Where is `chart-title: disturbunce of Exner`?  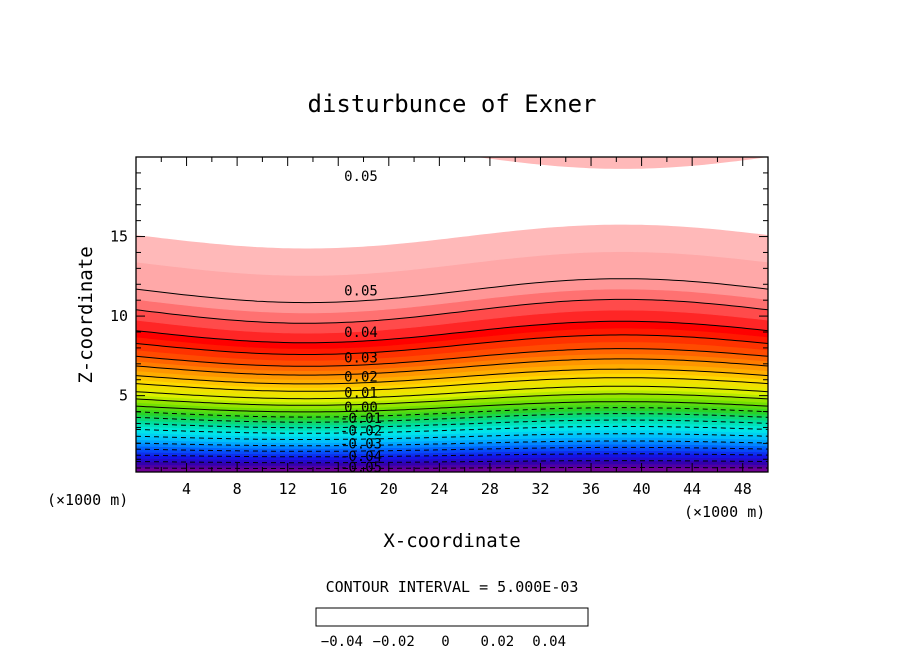 chart-title: disturbunce of Exner is located at coordinates (452, 104).